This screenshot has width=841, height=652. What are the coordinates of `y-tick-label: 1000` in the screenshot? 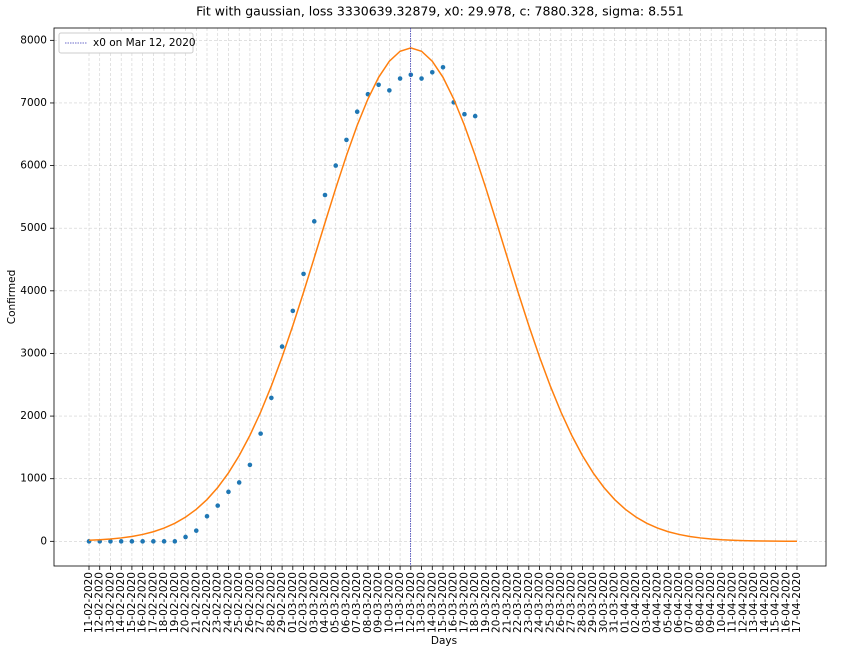 It's located at (33, 479).